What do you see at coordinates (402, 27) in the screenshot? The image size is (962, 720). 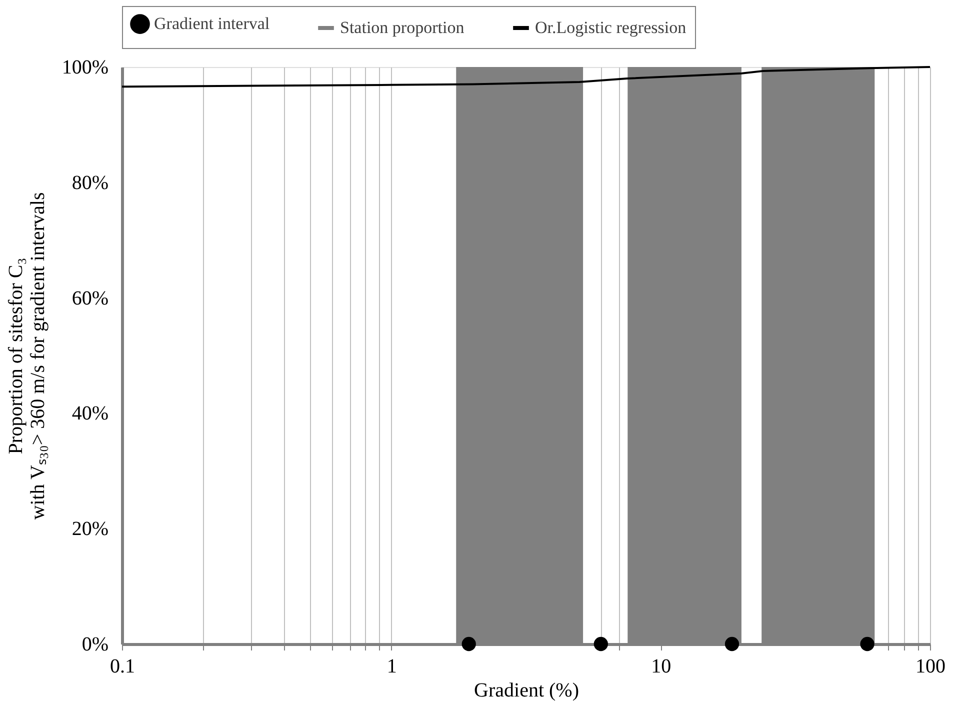 I see `legend-label: Station proportion` at bounding box center [402, 27].